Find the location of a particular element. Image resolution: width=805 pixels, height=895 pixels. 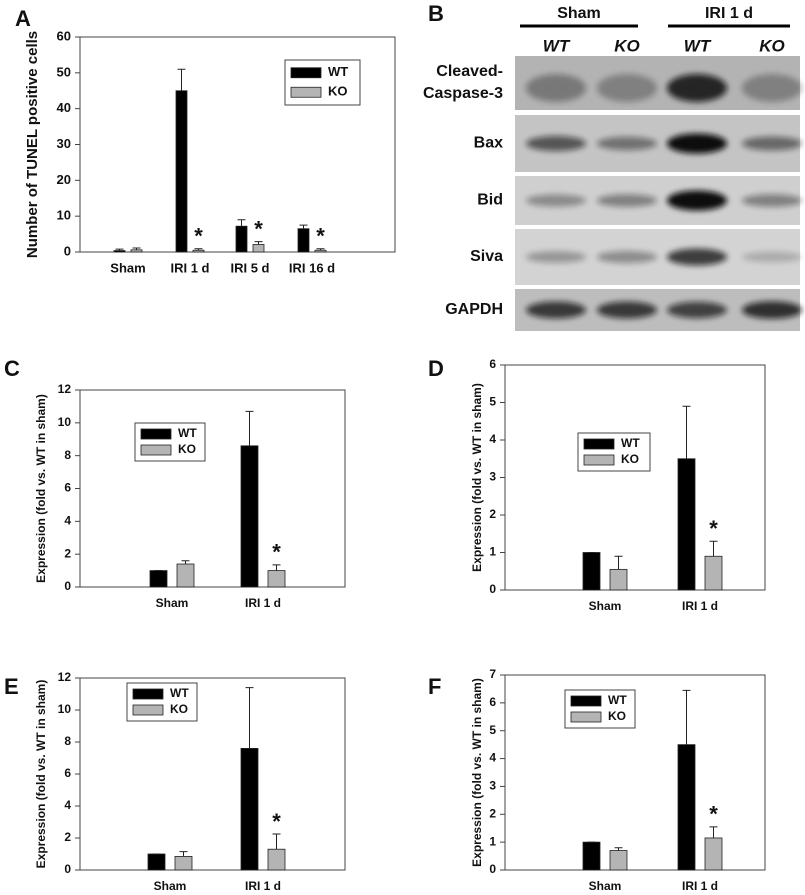

blot-row-label: Bax is located at coordinates (488, 143).